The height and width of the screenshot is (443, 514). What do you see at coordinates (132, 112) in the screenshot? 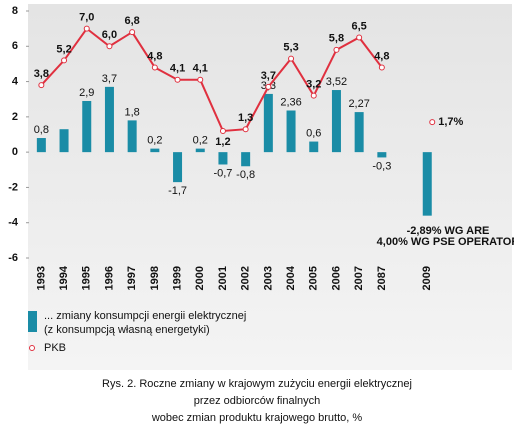
I see `bar-value-label: 1,8` at bounding box center [132, 112].